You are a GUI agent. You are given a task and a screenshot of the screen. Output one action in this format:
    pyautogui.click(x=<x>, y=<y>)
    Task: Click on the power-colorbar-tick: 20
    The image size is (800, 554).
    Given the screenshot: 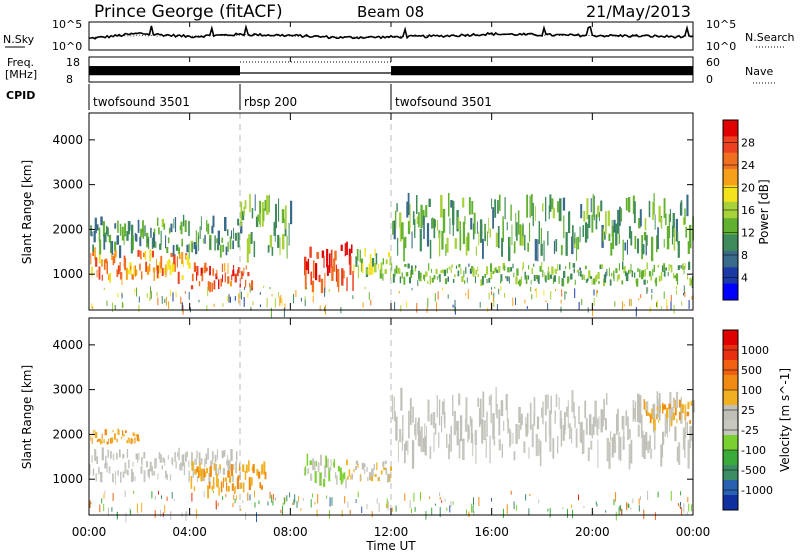 What is the action you would take?
    pyautogui.click(x=748, y=188)
    